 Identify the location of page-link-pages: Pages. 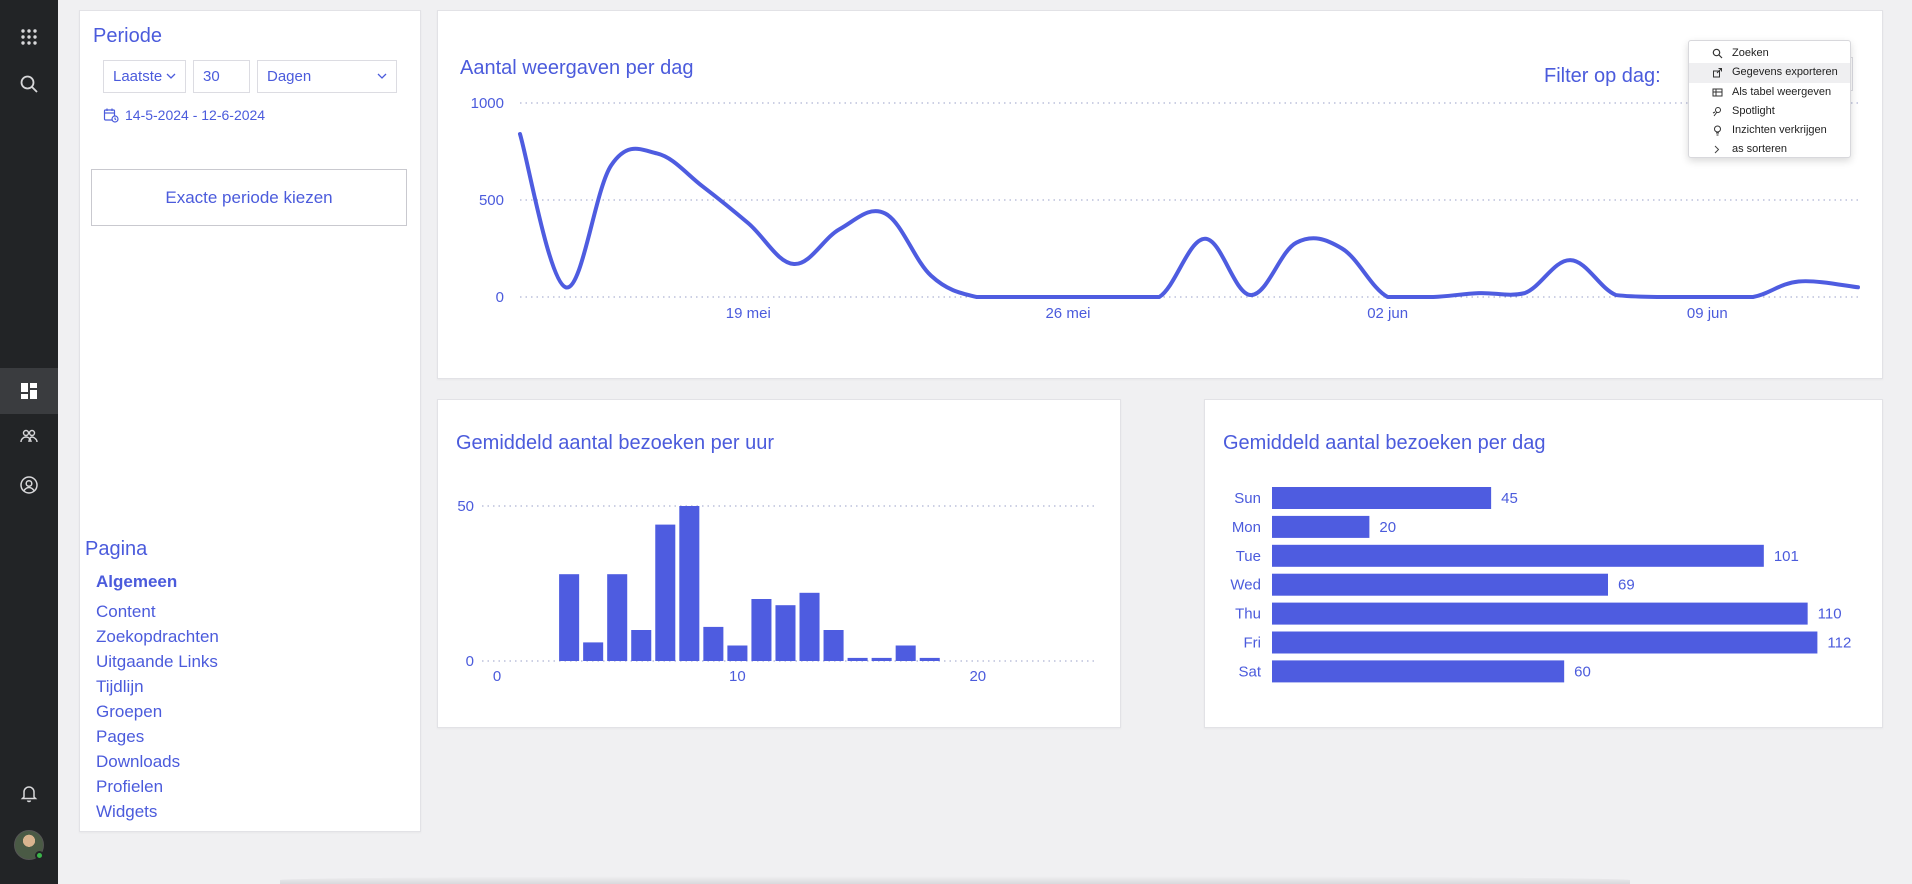
(120, 736).